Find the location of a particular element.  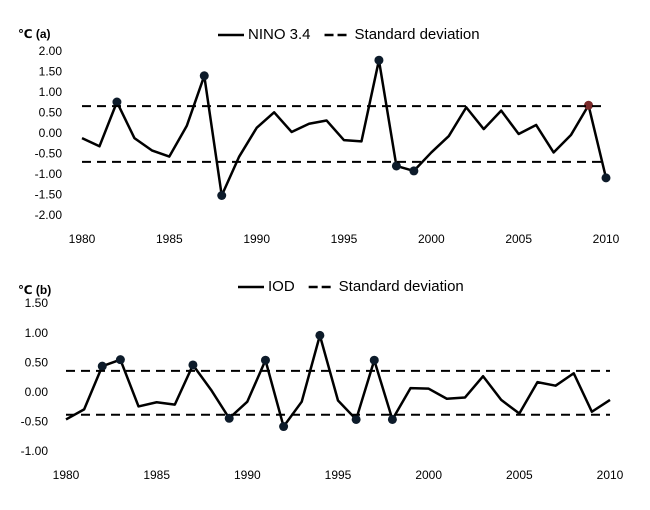

annotation: ℃ (a) is located at coordinates (34, 34).